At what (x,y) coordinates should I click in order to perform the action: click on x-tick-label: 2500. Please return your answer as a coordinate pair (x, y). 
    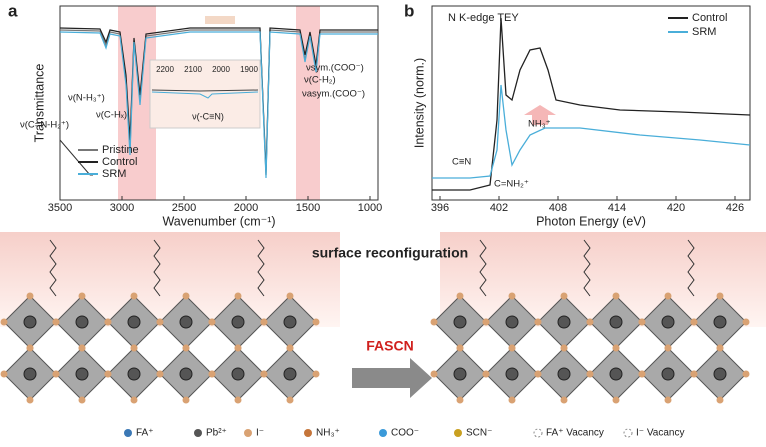
    Looking at the image, I should click on (184, 208).